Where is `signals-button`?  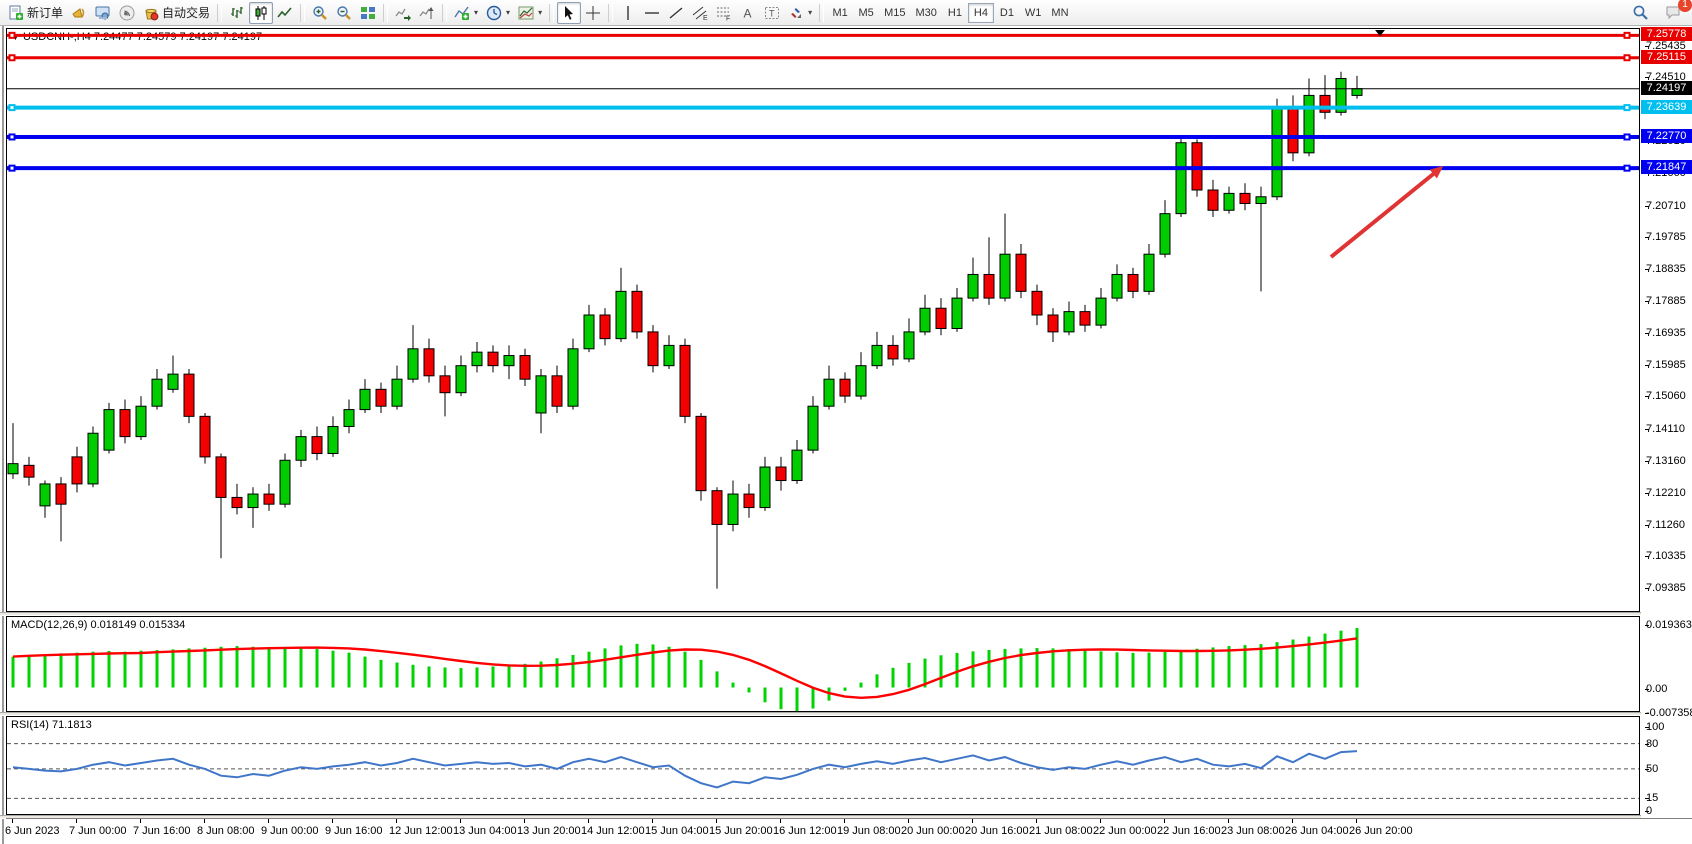
signals-button is located at coordinates (127, 13).